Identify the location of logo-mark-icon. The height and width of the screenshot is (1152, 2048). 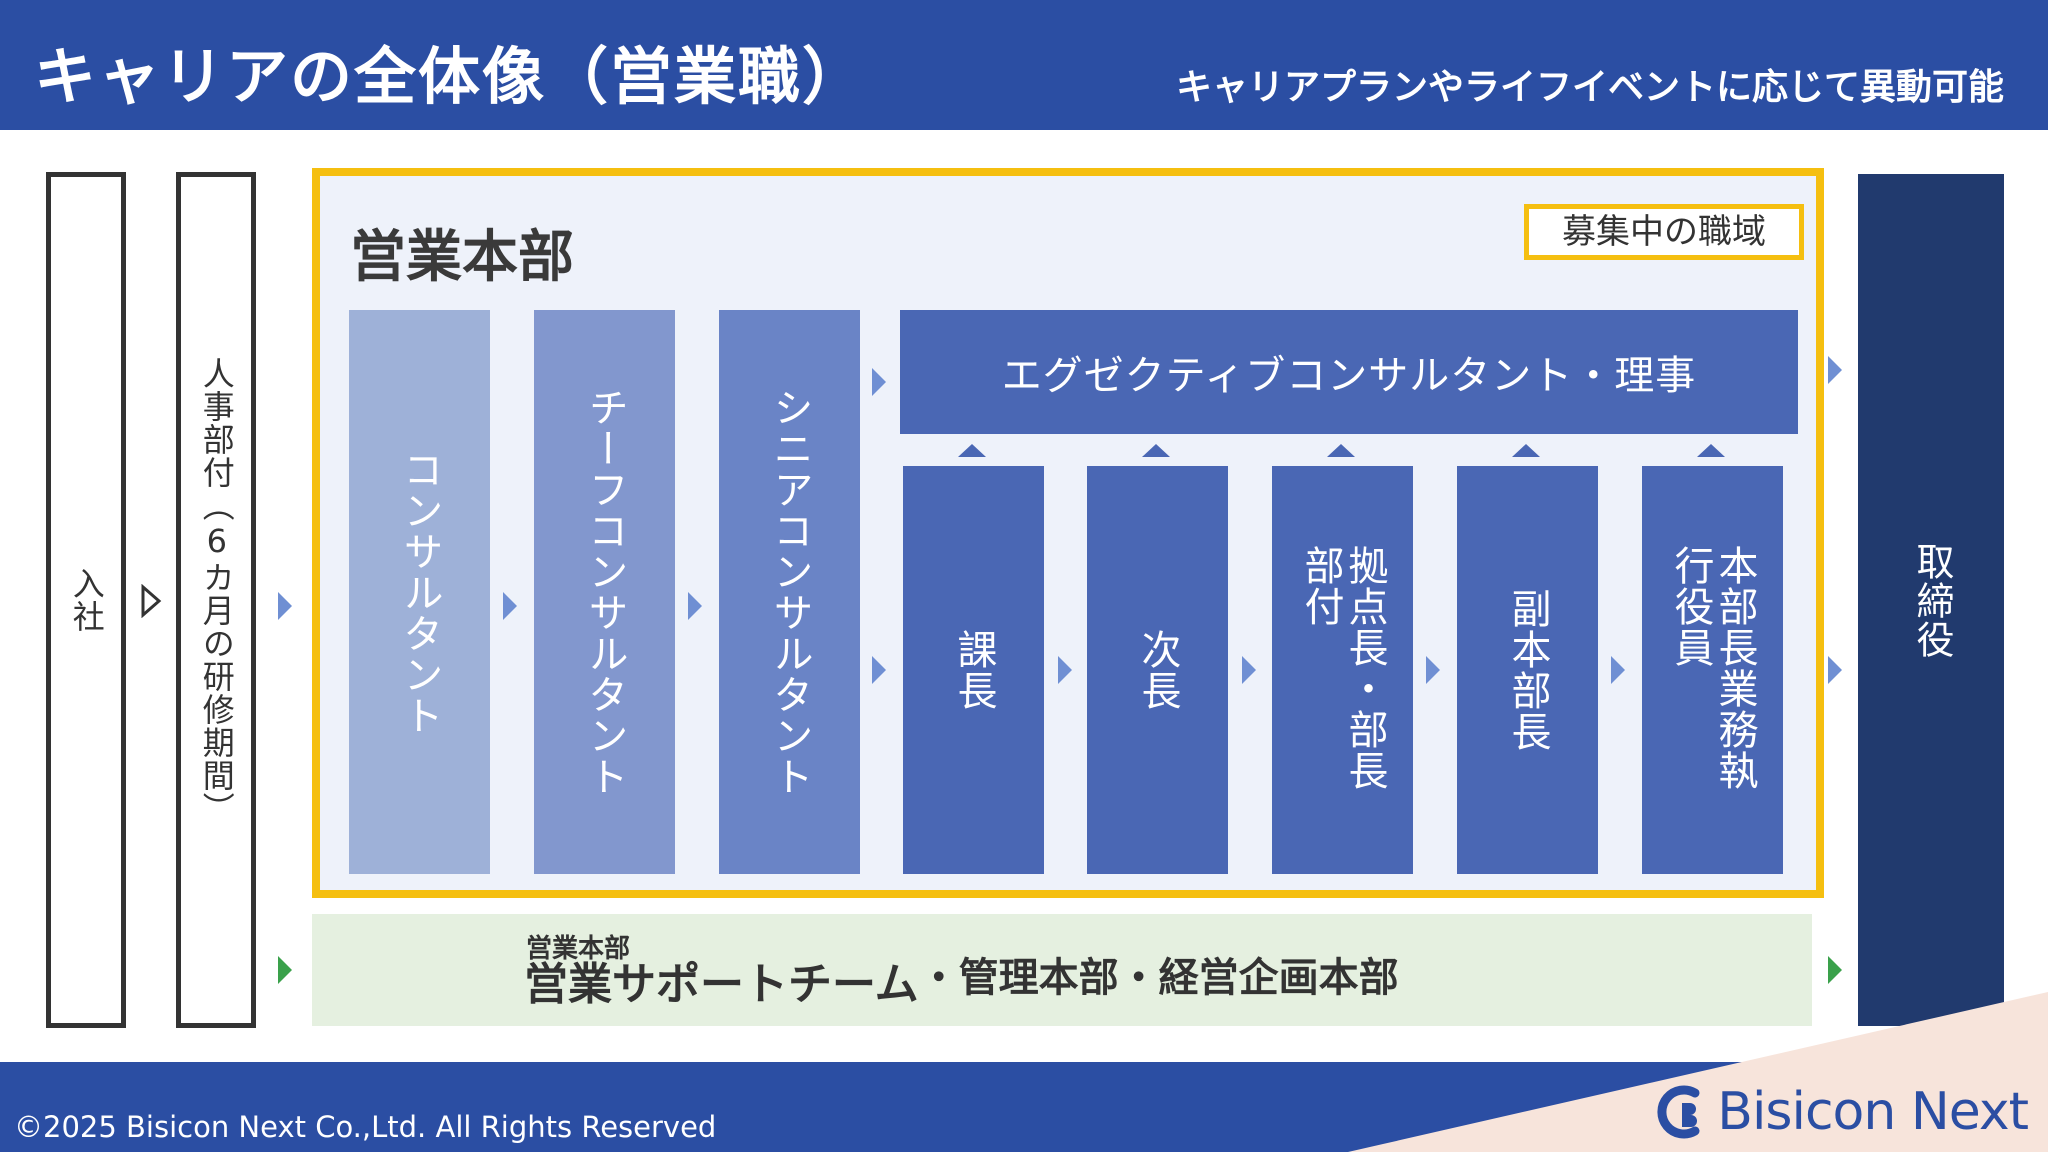
(1678, 1112).